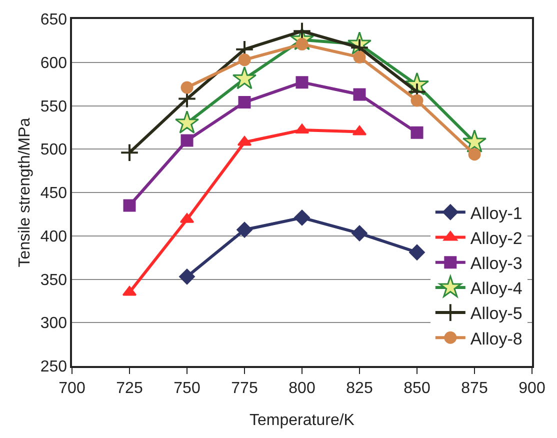 This screenshot has width=557, height=438. I want to click on legend-label: Alloy-5, so click(496, 314).